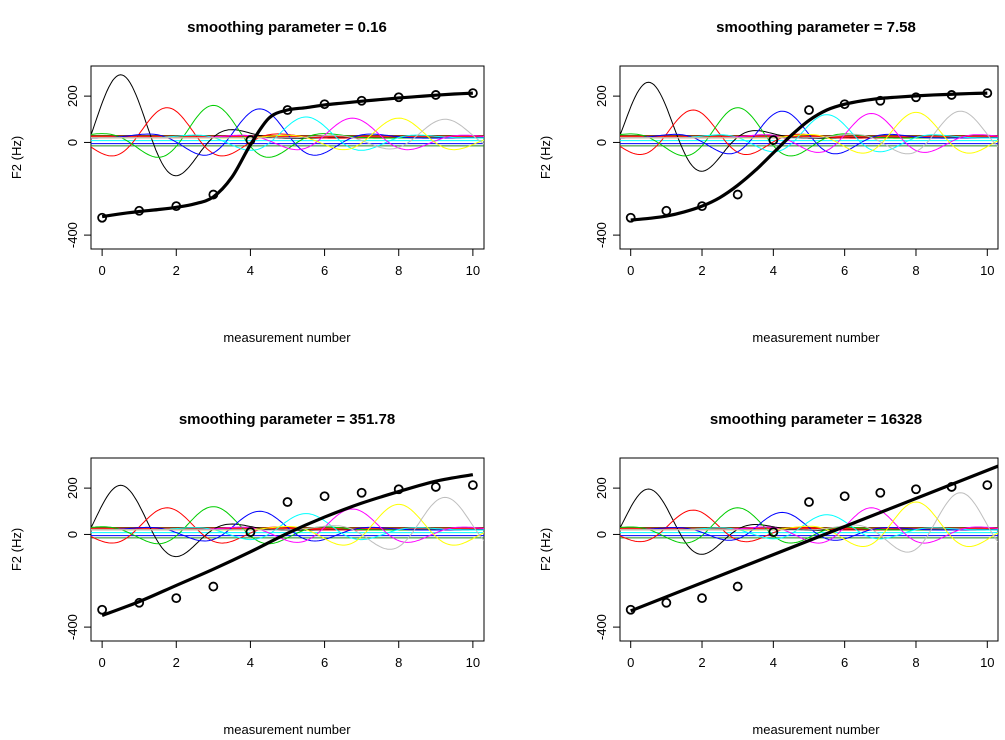 Image resolution: width=1005 pixels, height=740 pixels. What do you see at coordinates (816, 27) in the screenshot?
I see `chart-title: smoothing parameter = 7.58` at bounding box center [816, 27].